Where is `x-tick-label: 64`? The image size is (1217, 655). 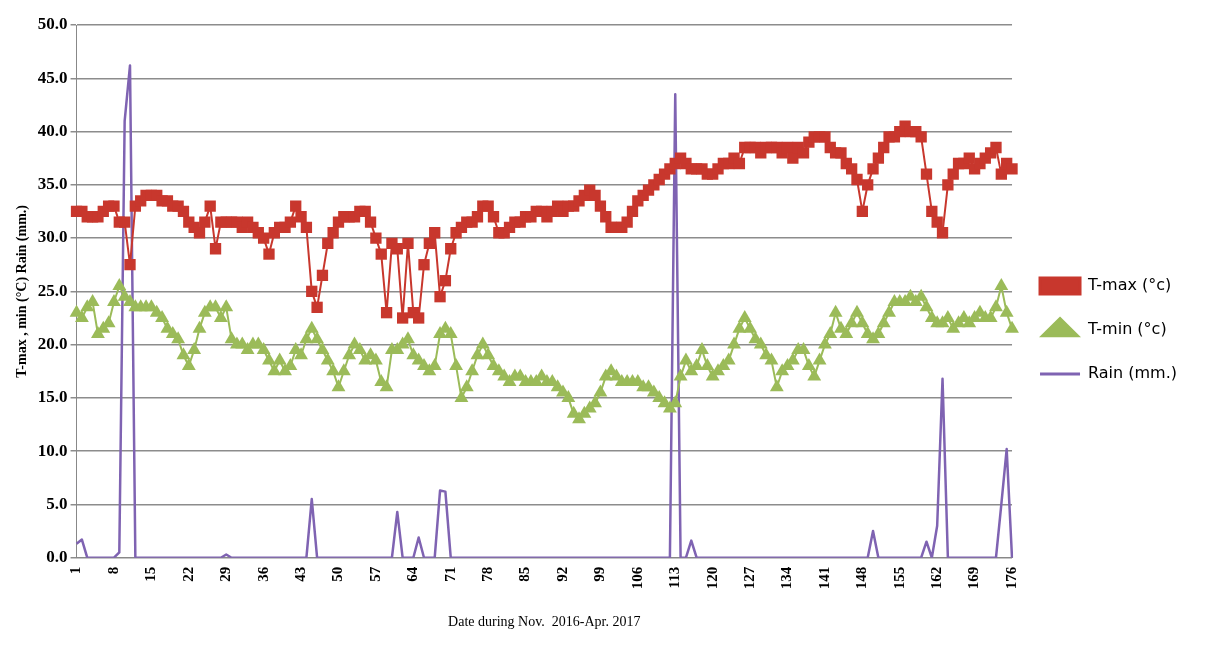
x-tick-label: 64 is located at coordinates (412, 574).